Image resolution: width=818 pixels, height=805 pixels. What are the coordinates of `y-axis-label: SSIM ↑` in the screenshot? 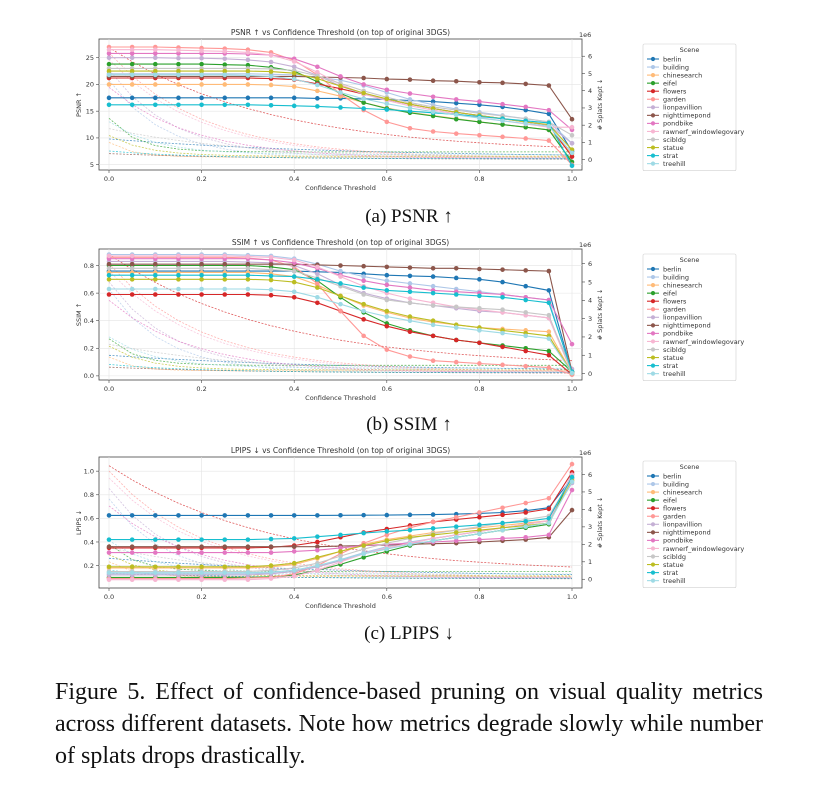 It's located at (79, 314).